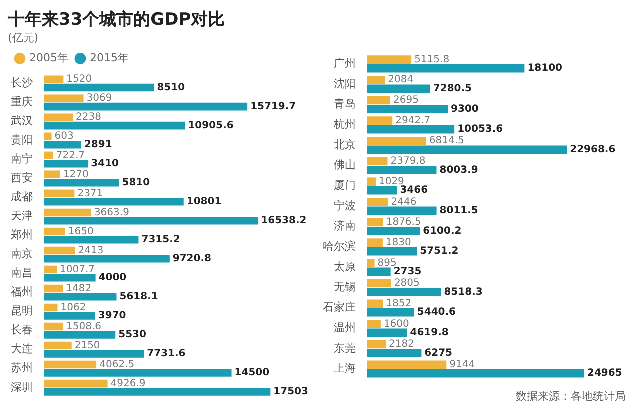 The image size is (640, 418). What do you see at coordinates (404, 222) in the screenshot?
I see `data-label: 1876.5` at bounding box center [404, 222].